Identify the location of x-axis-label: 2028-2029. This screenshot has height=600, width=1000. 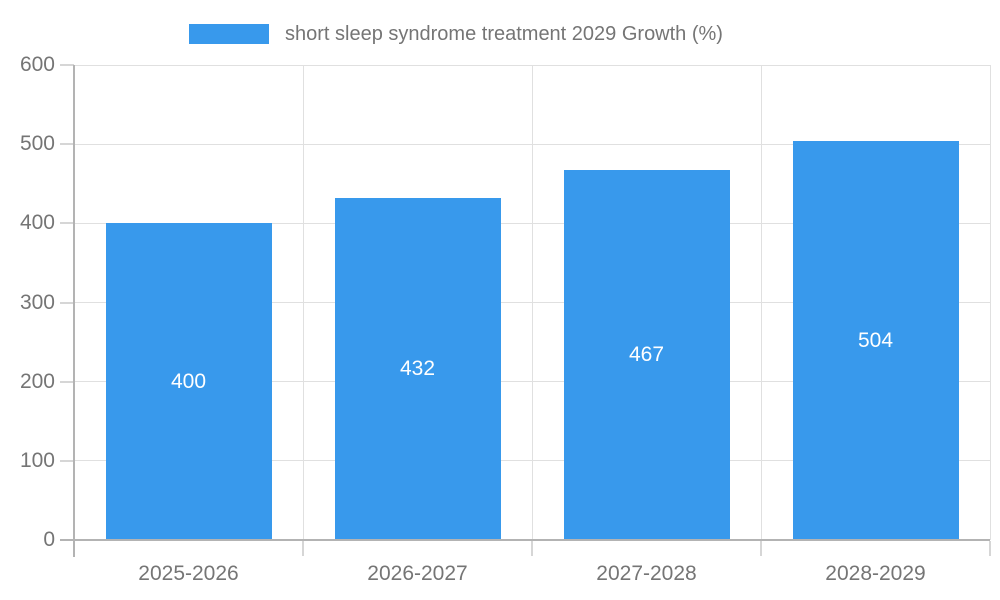
(875, 573).